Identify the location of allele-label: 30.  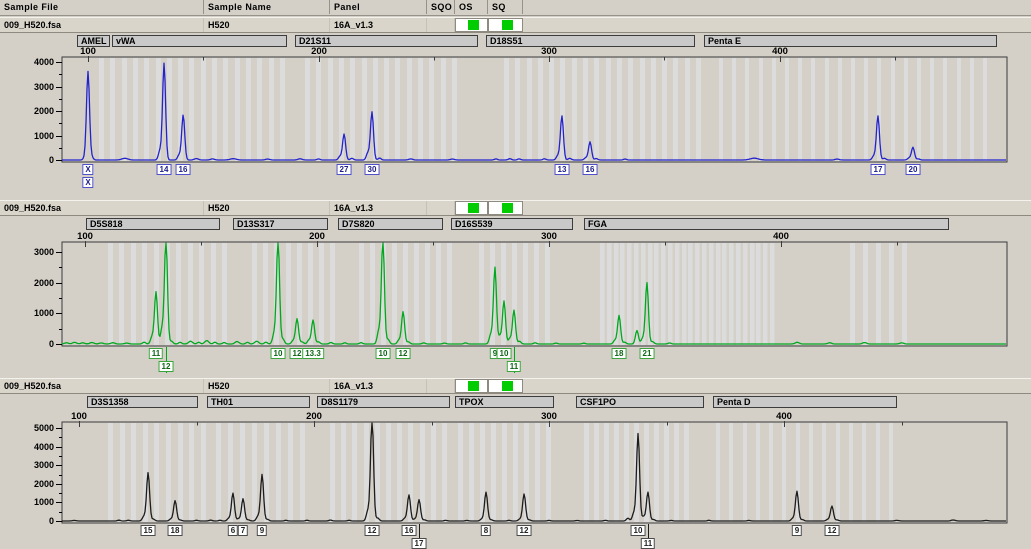
(372, 169).